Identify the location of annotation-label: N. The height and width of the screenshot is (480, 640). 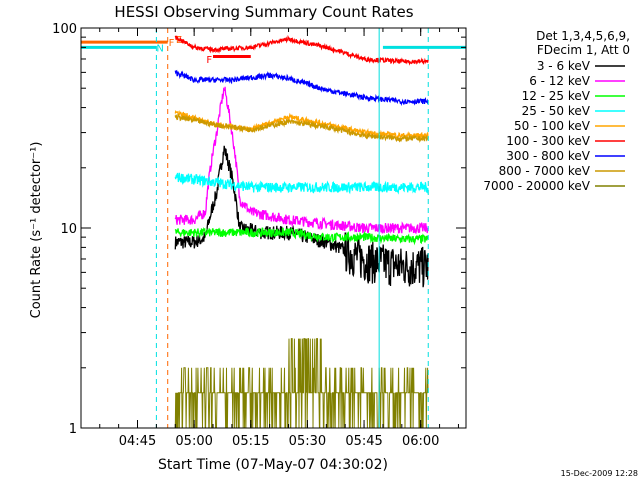
(159, 48).